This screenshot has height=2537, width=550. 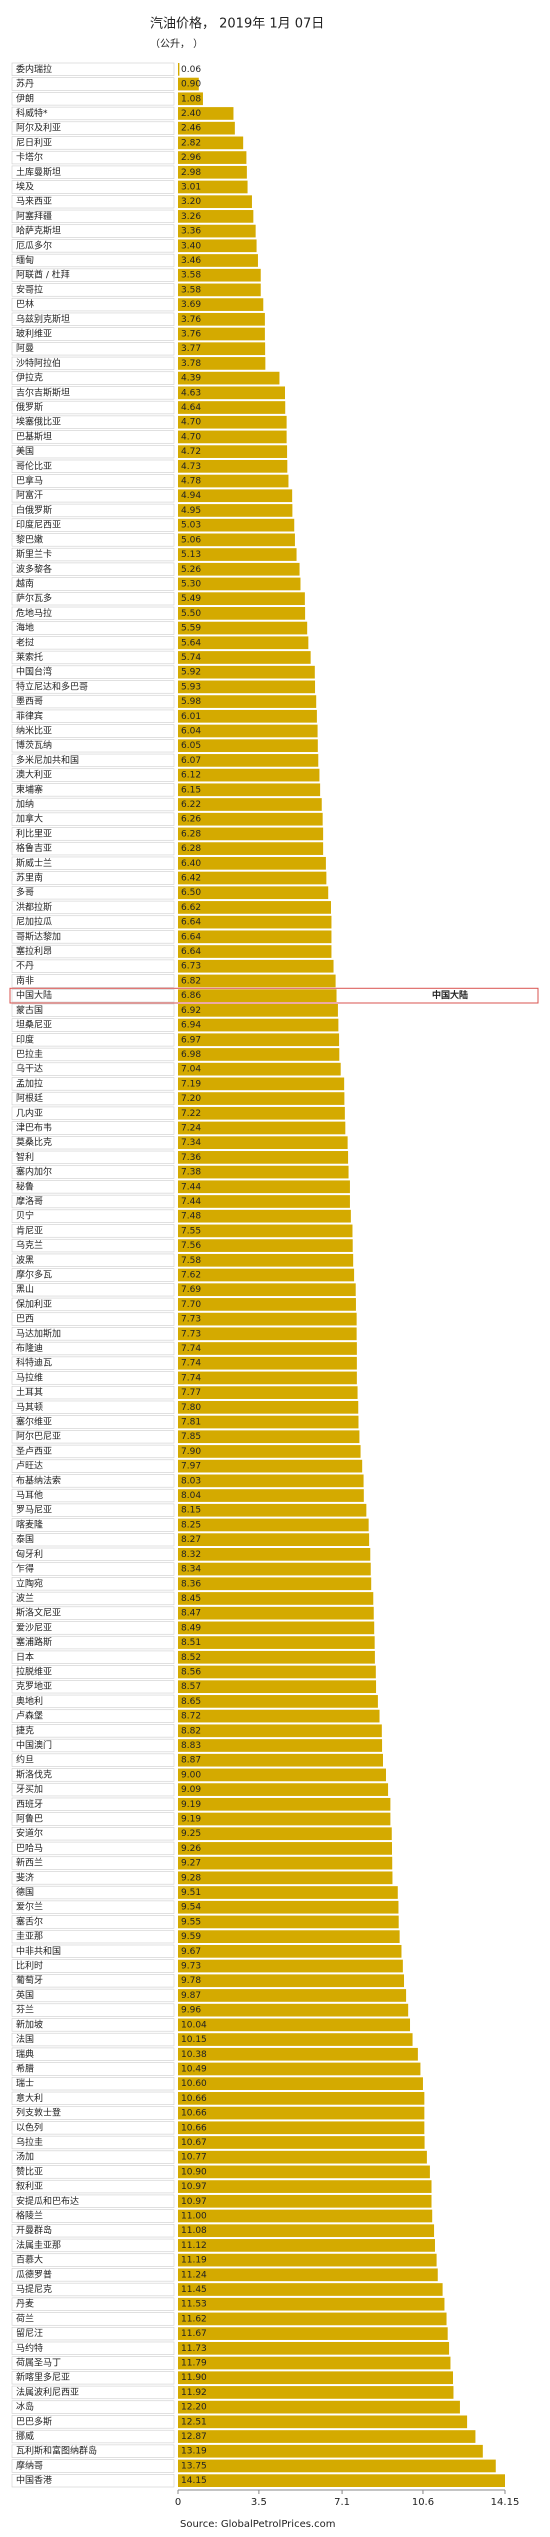 What do you see at coordinates (191, 1761) in the screenshot?
I see `value-label: 8.87` at bounding box center [191, 1761].